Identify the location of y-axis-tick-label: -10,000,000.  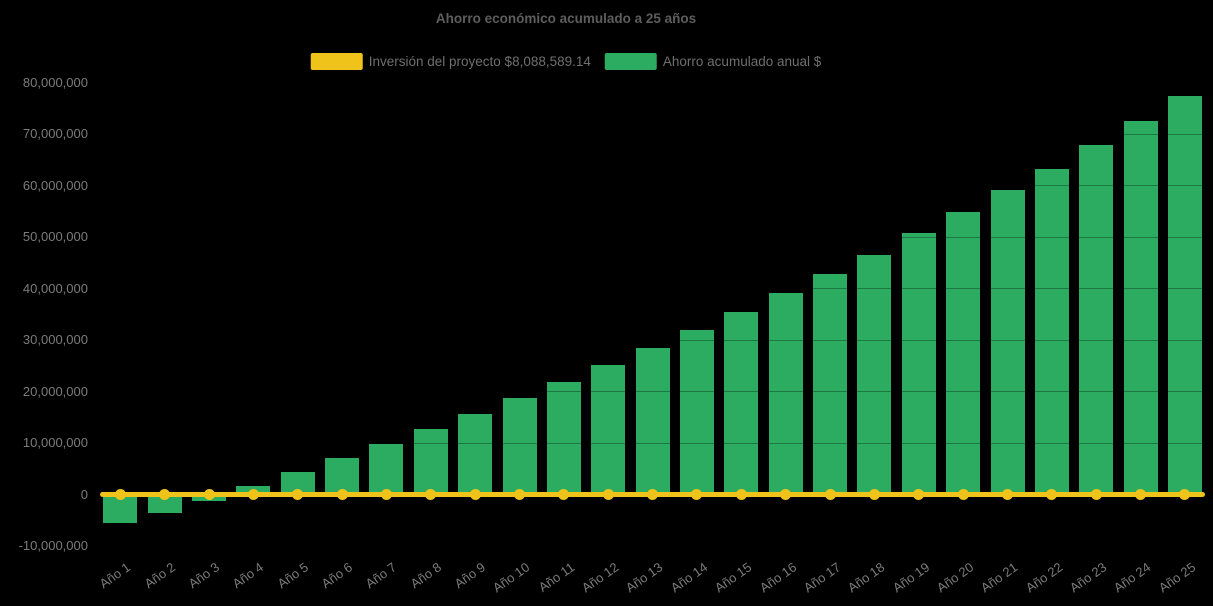
(53, 545).